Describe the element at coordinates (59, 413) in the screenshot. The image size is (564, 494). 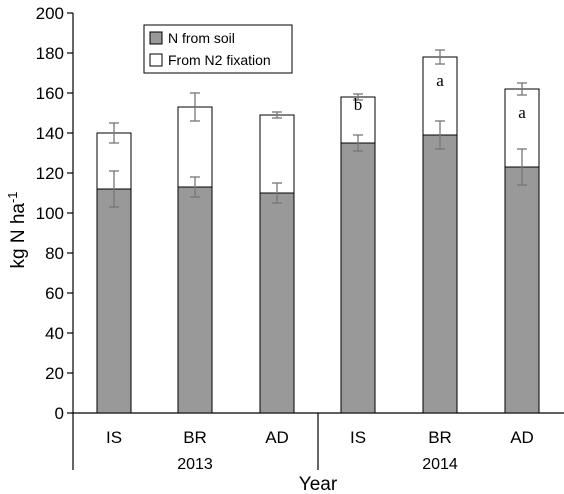
I see `y-tick-label: 0` at that location.